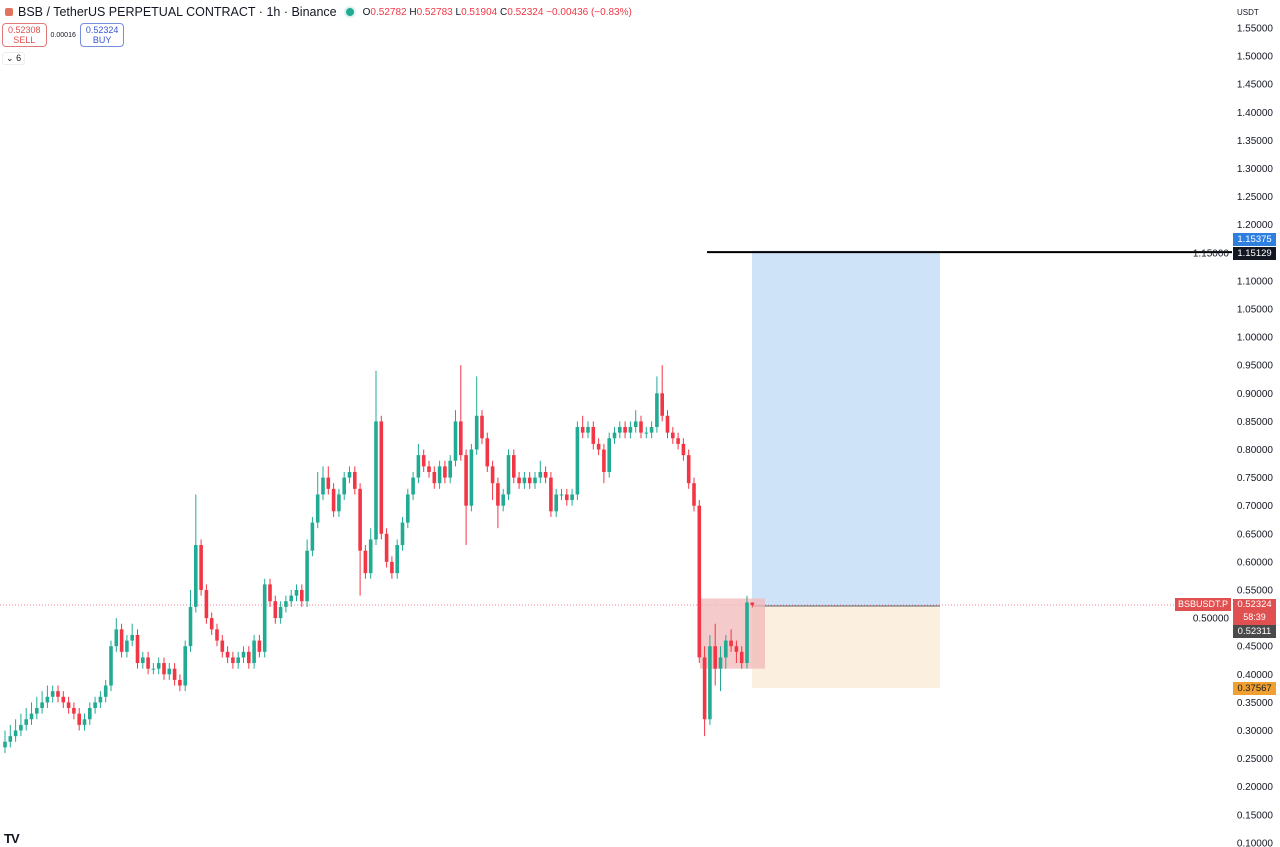 Image resolution: width=1280 pixels, height=847 pixels. Describe the element at coordinates (1255, 815) in the screenshot. I see `y-tick-label: 0.15000` at that location.